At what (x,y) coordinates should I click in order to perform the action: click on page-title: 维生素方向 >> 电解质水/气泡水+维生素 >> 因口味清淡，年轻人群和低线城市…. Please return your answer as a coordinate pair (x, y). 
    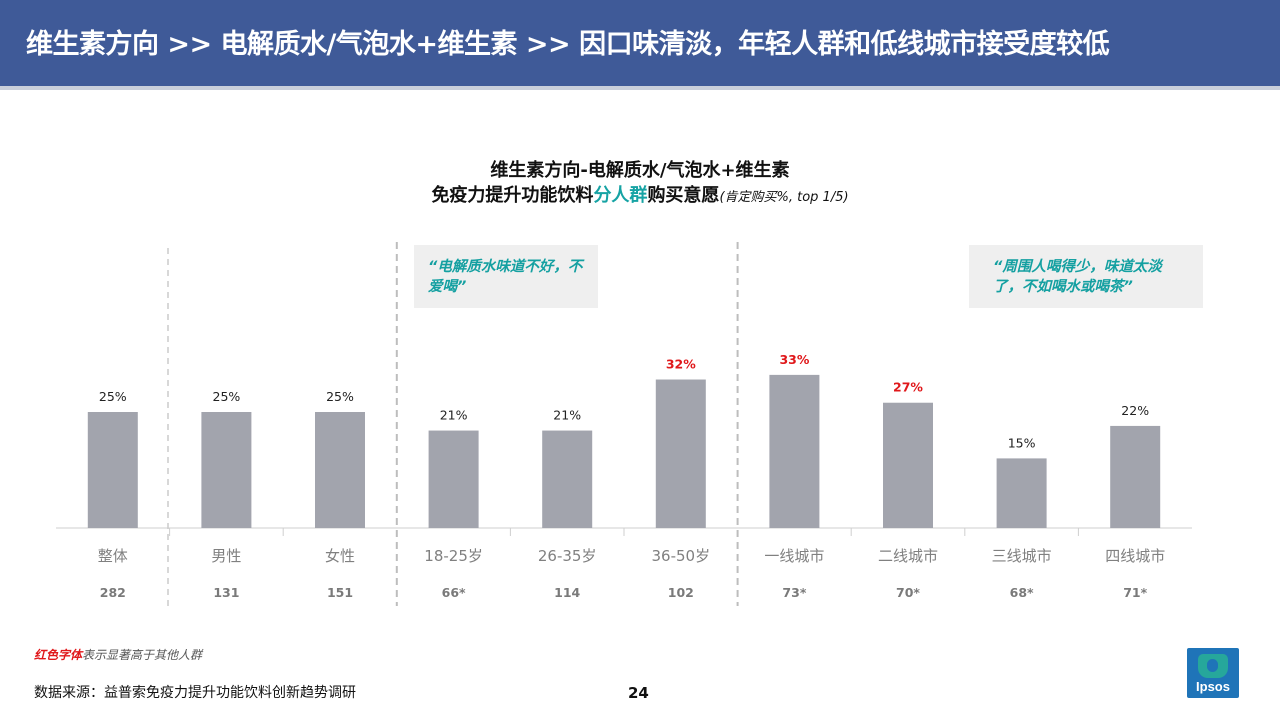
    Looking at the image, I should click on (568, 44).